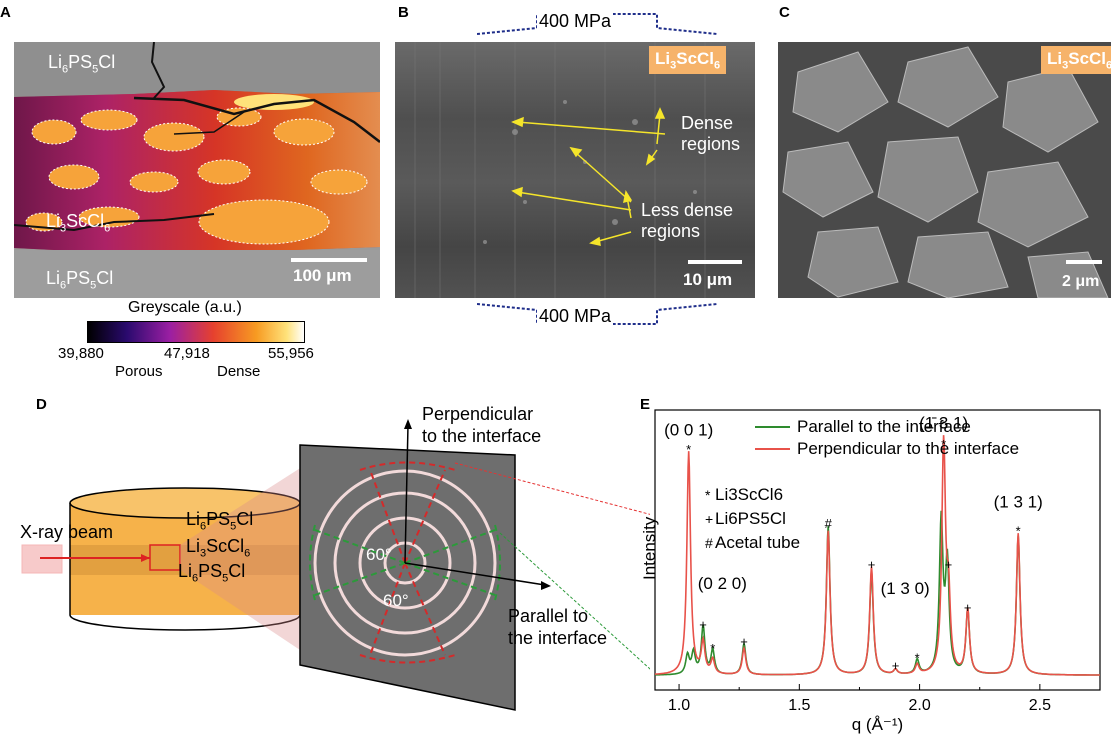 Image resolution: width=1111 pixels, height=750 pixels. Describe the element at coordinates (799, 705) in the screenshot. I see `x-tick-label-1: 1.5` at that location.